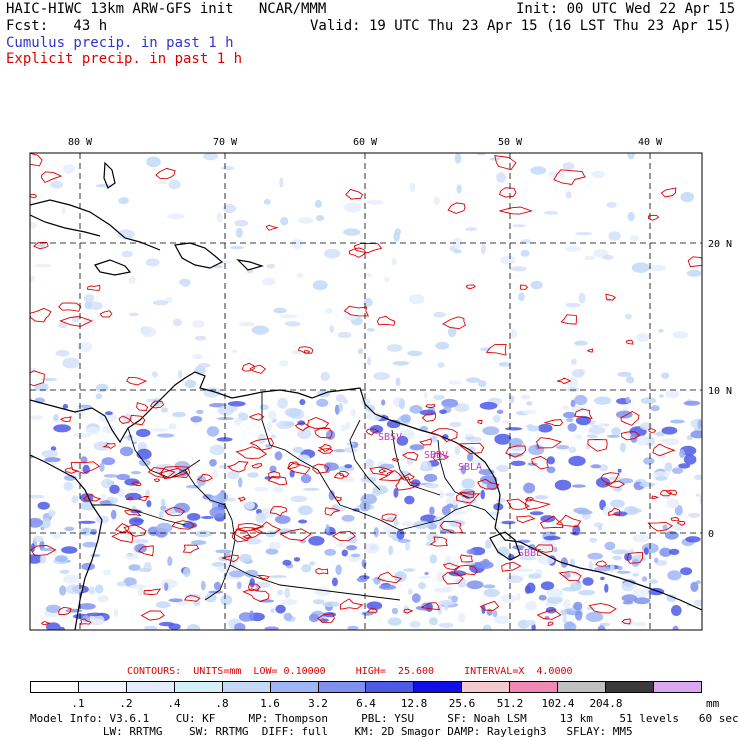 The height and width of the screenshot is (740, 740). I want to click on forecast-hour: Fcst: 43 h, so click(57, 26).